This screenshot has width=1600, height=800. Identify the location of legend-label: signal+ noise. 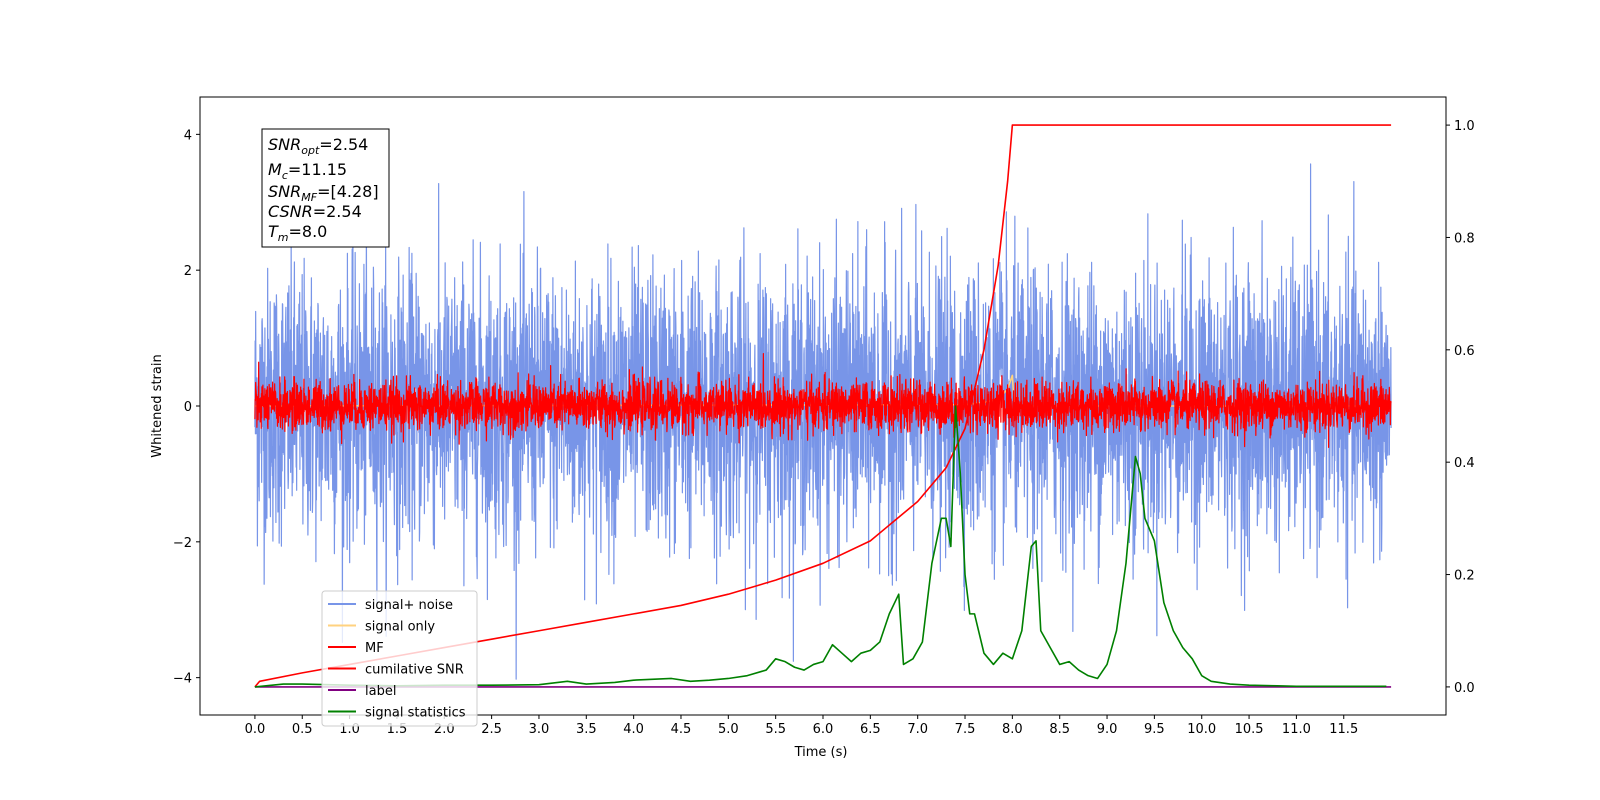
(409, 605).